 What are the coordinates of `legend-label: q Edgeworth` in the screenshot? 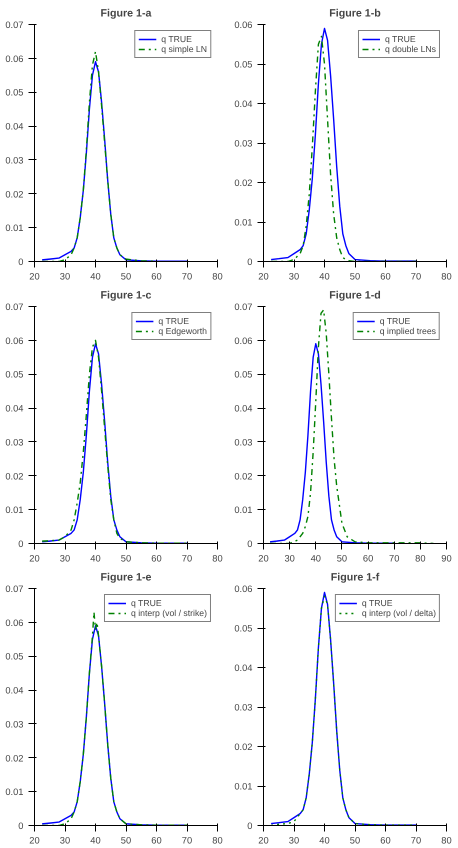 It's located at (182, 331).